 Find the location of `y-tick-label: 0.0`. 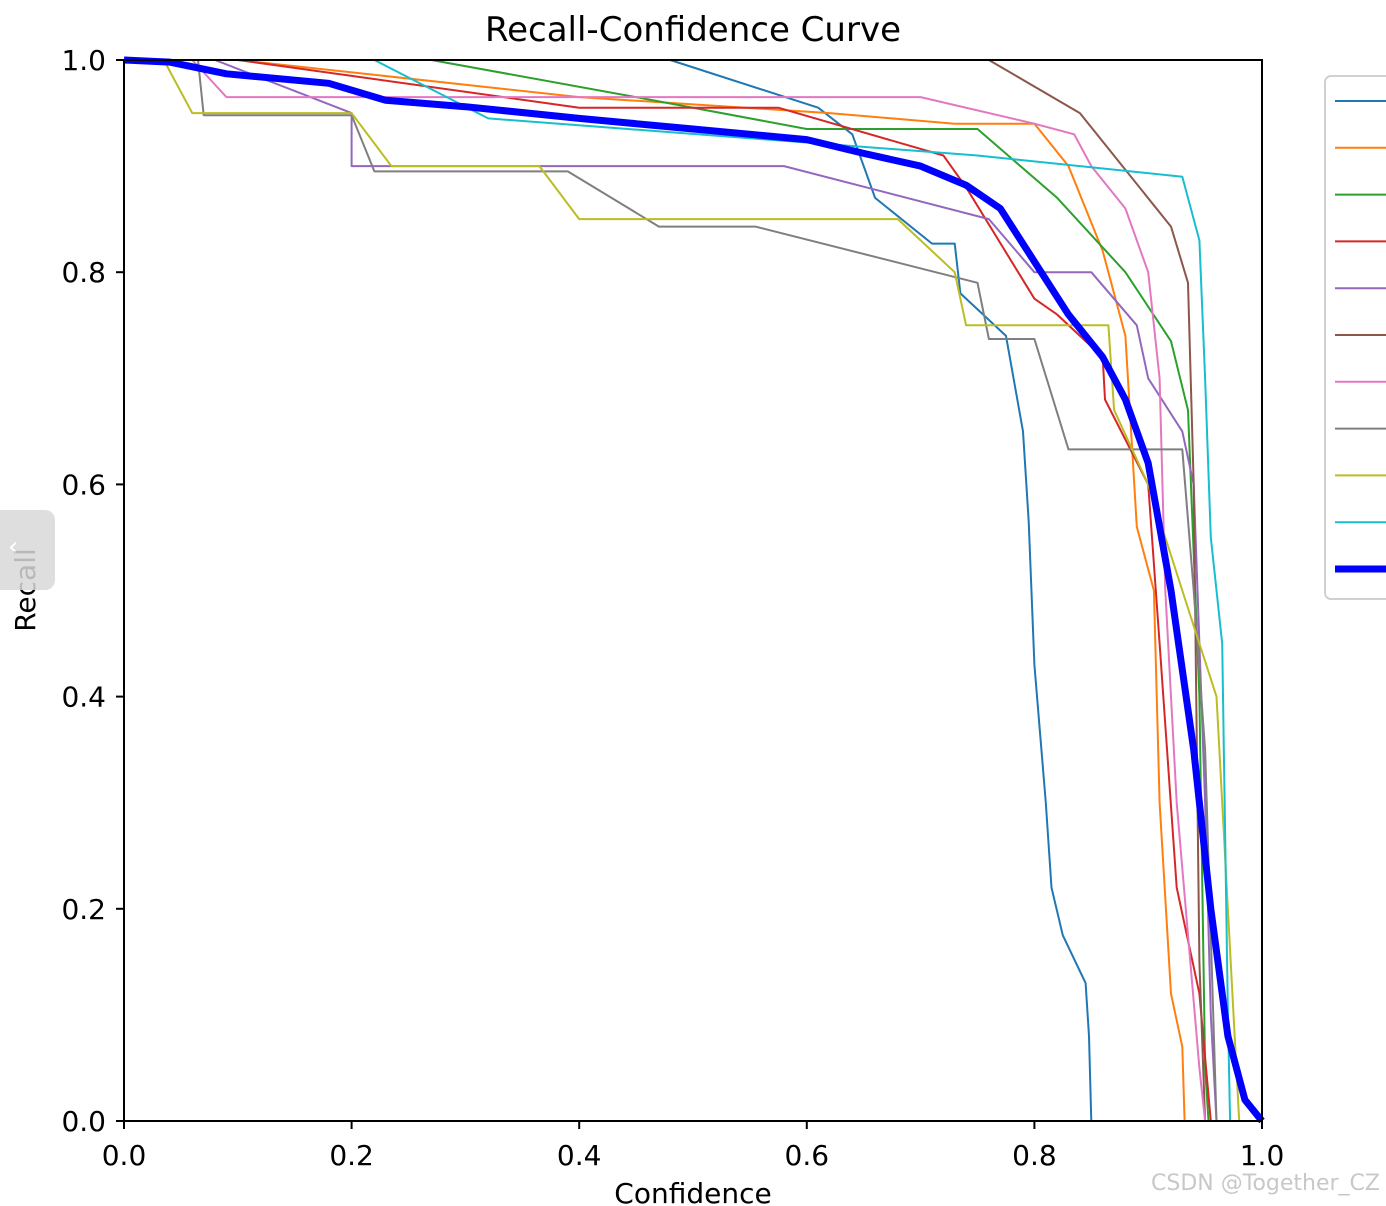

y-tick-label: 0.0 is located at coordinates (83, 1121).